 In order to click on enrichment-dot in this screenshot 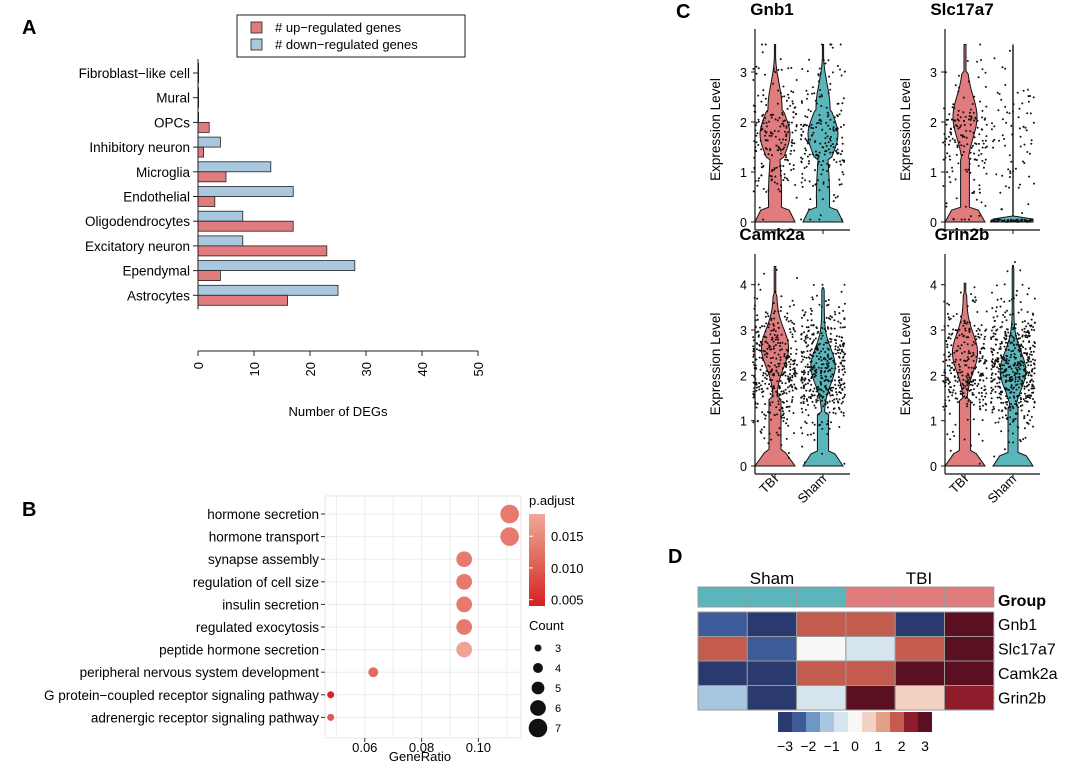, I will do `click(464, 604)`.